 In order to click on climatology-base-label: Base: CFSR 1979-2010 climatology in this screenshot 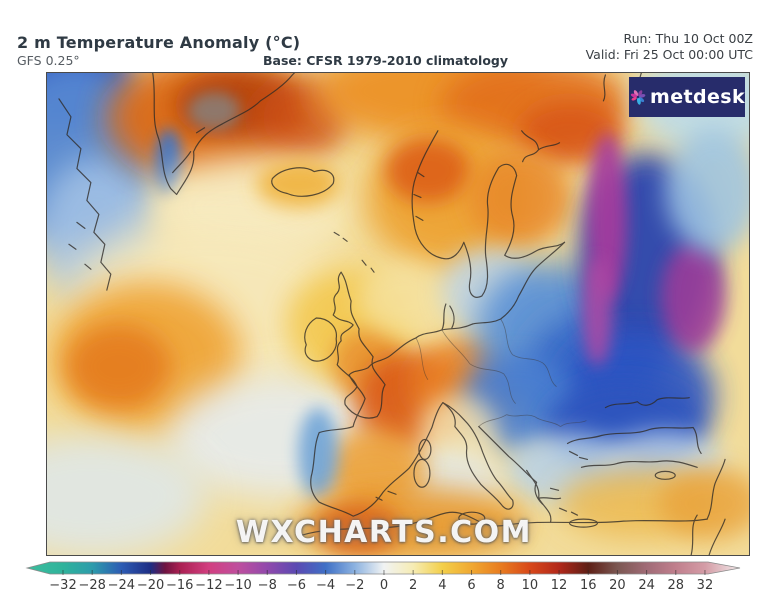, I will do `click(386, 60)`.